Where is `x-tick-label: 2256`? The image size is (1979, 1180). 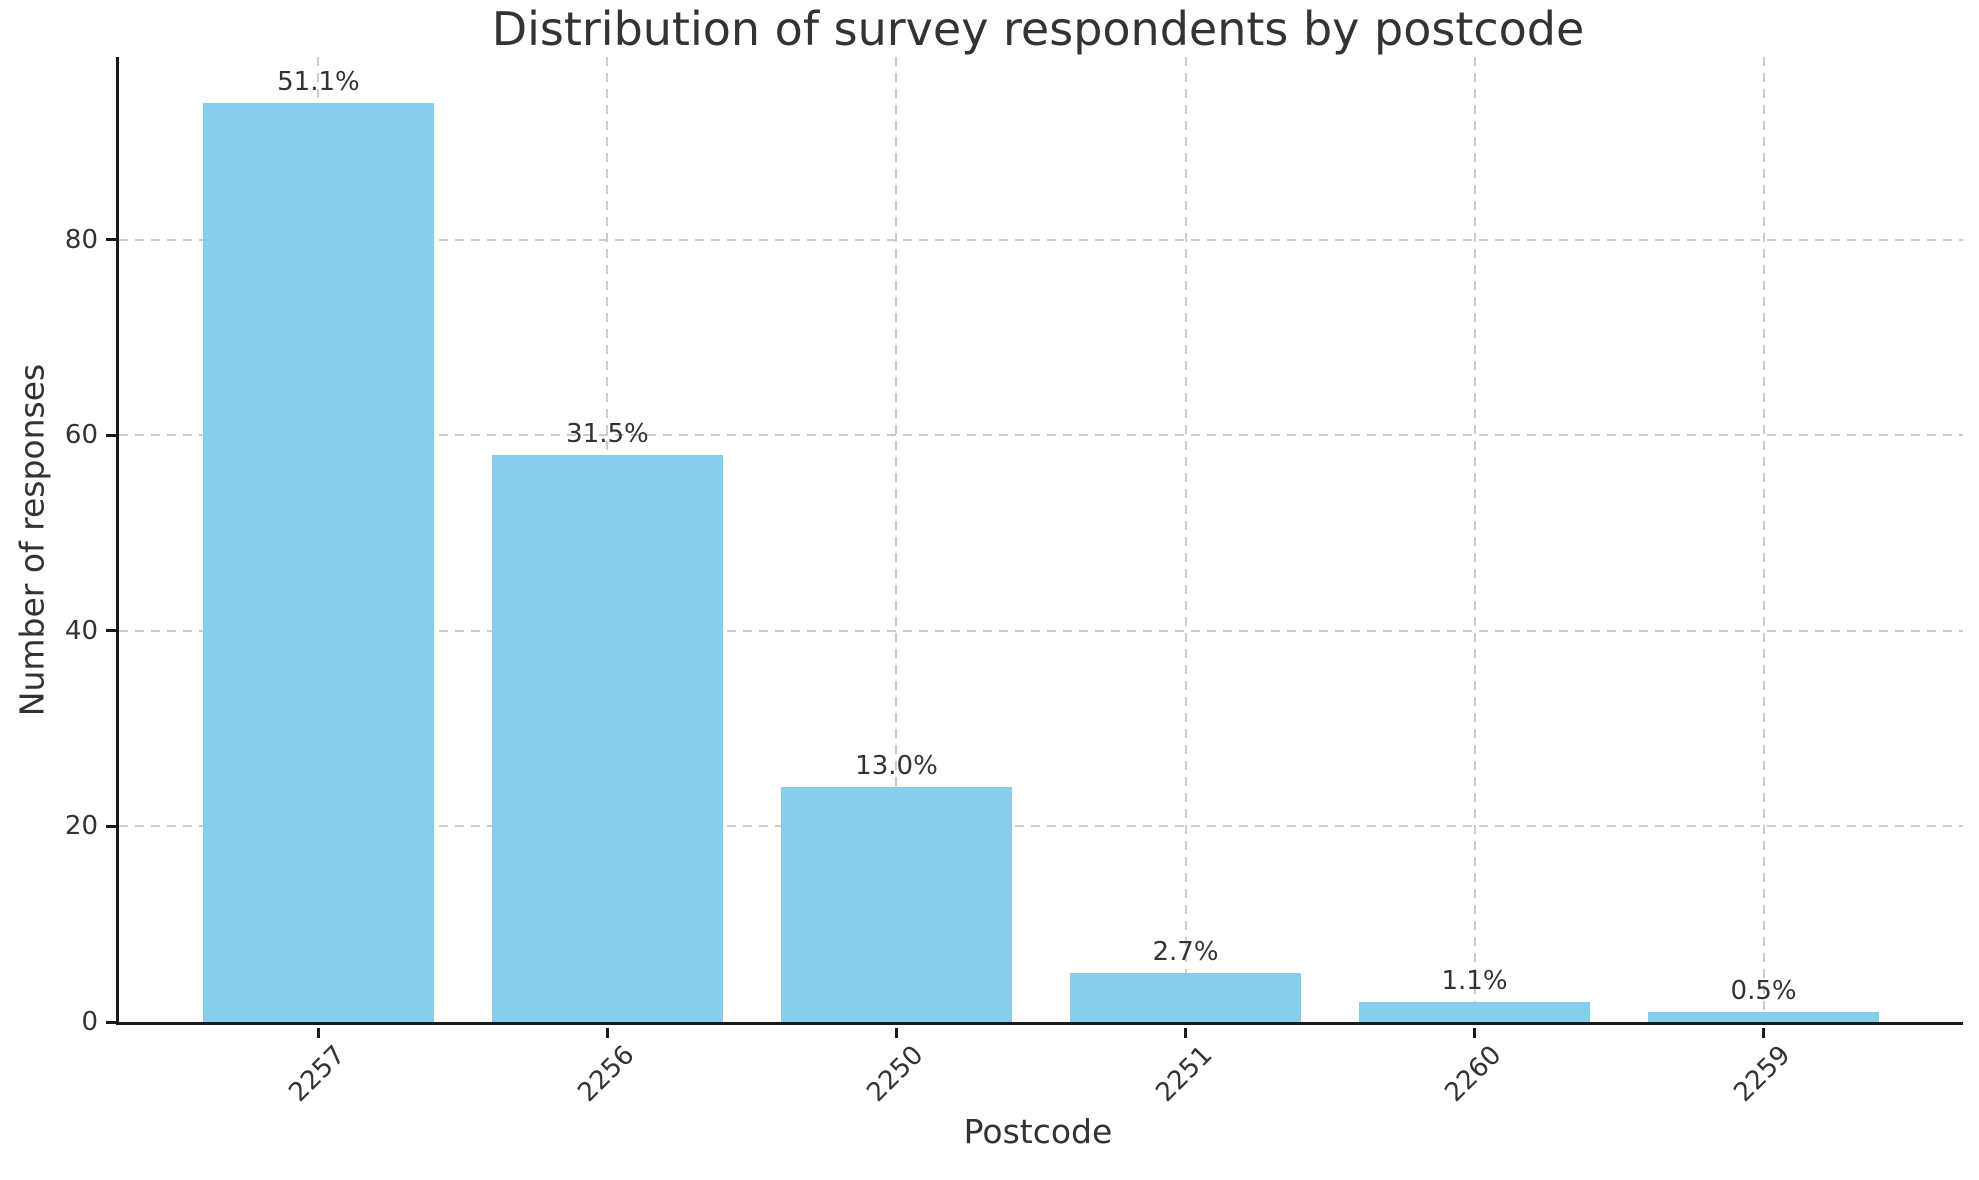
x-tick-label: 2256 is located at coordinates (606, 1074).